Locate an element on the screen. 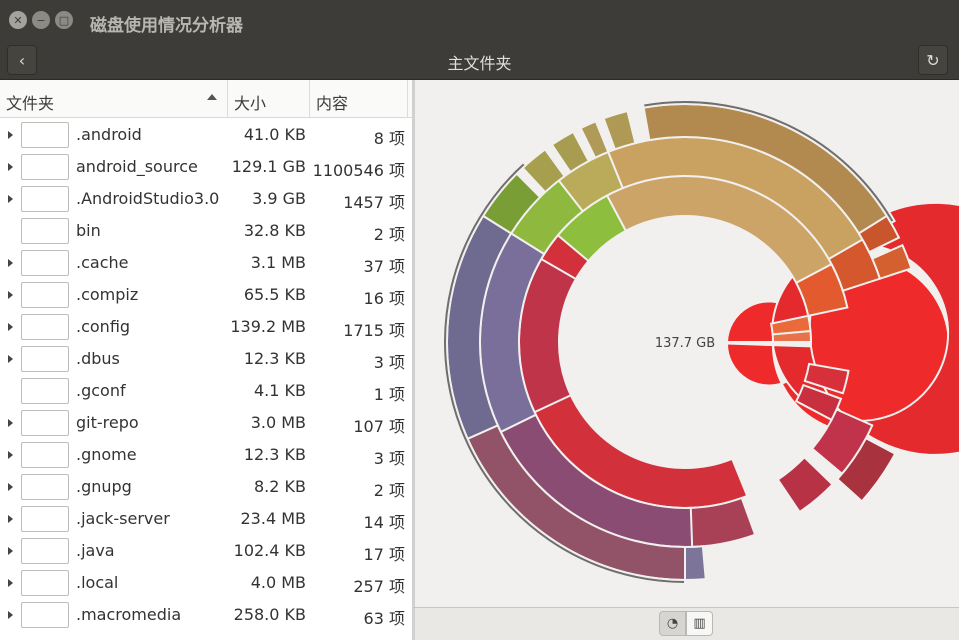 Image resolution: width=959 pixels, height=640 pixels. column-header-size: 大小 is located at coordinates (269, 99).